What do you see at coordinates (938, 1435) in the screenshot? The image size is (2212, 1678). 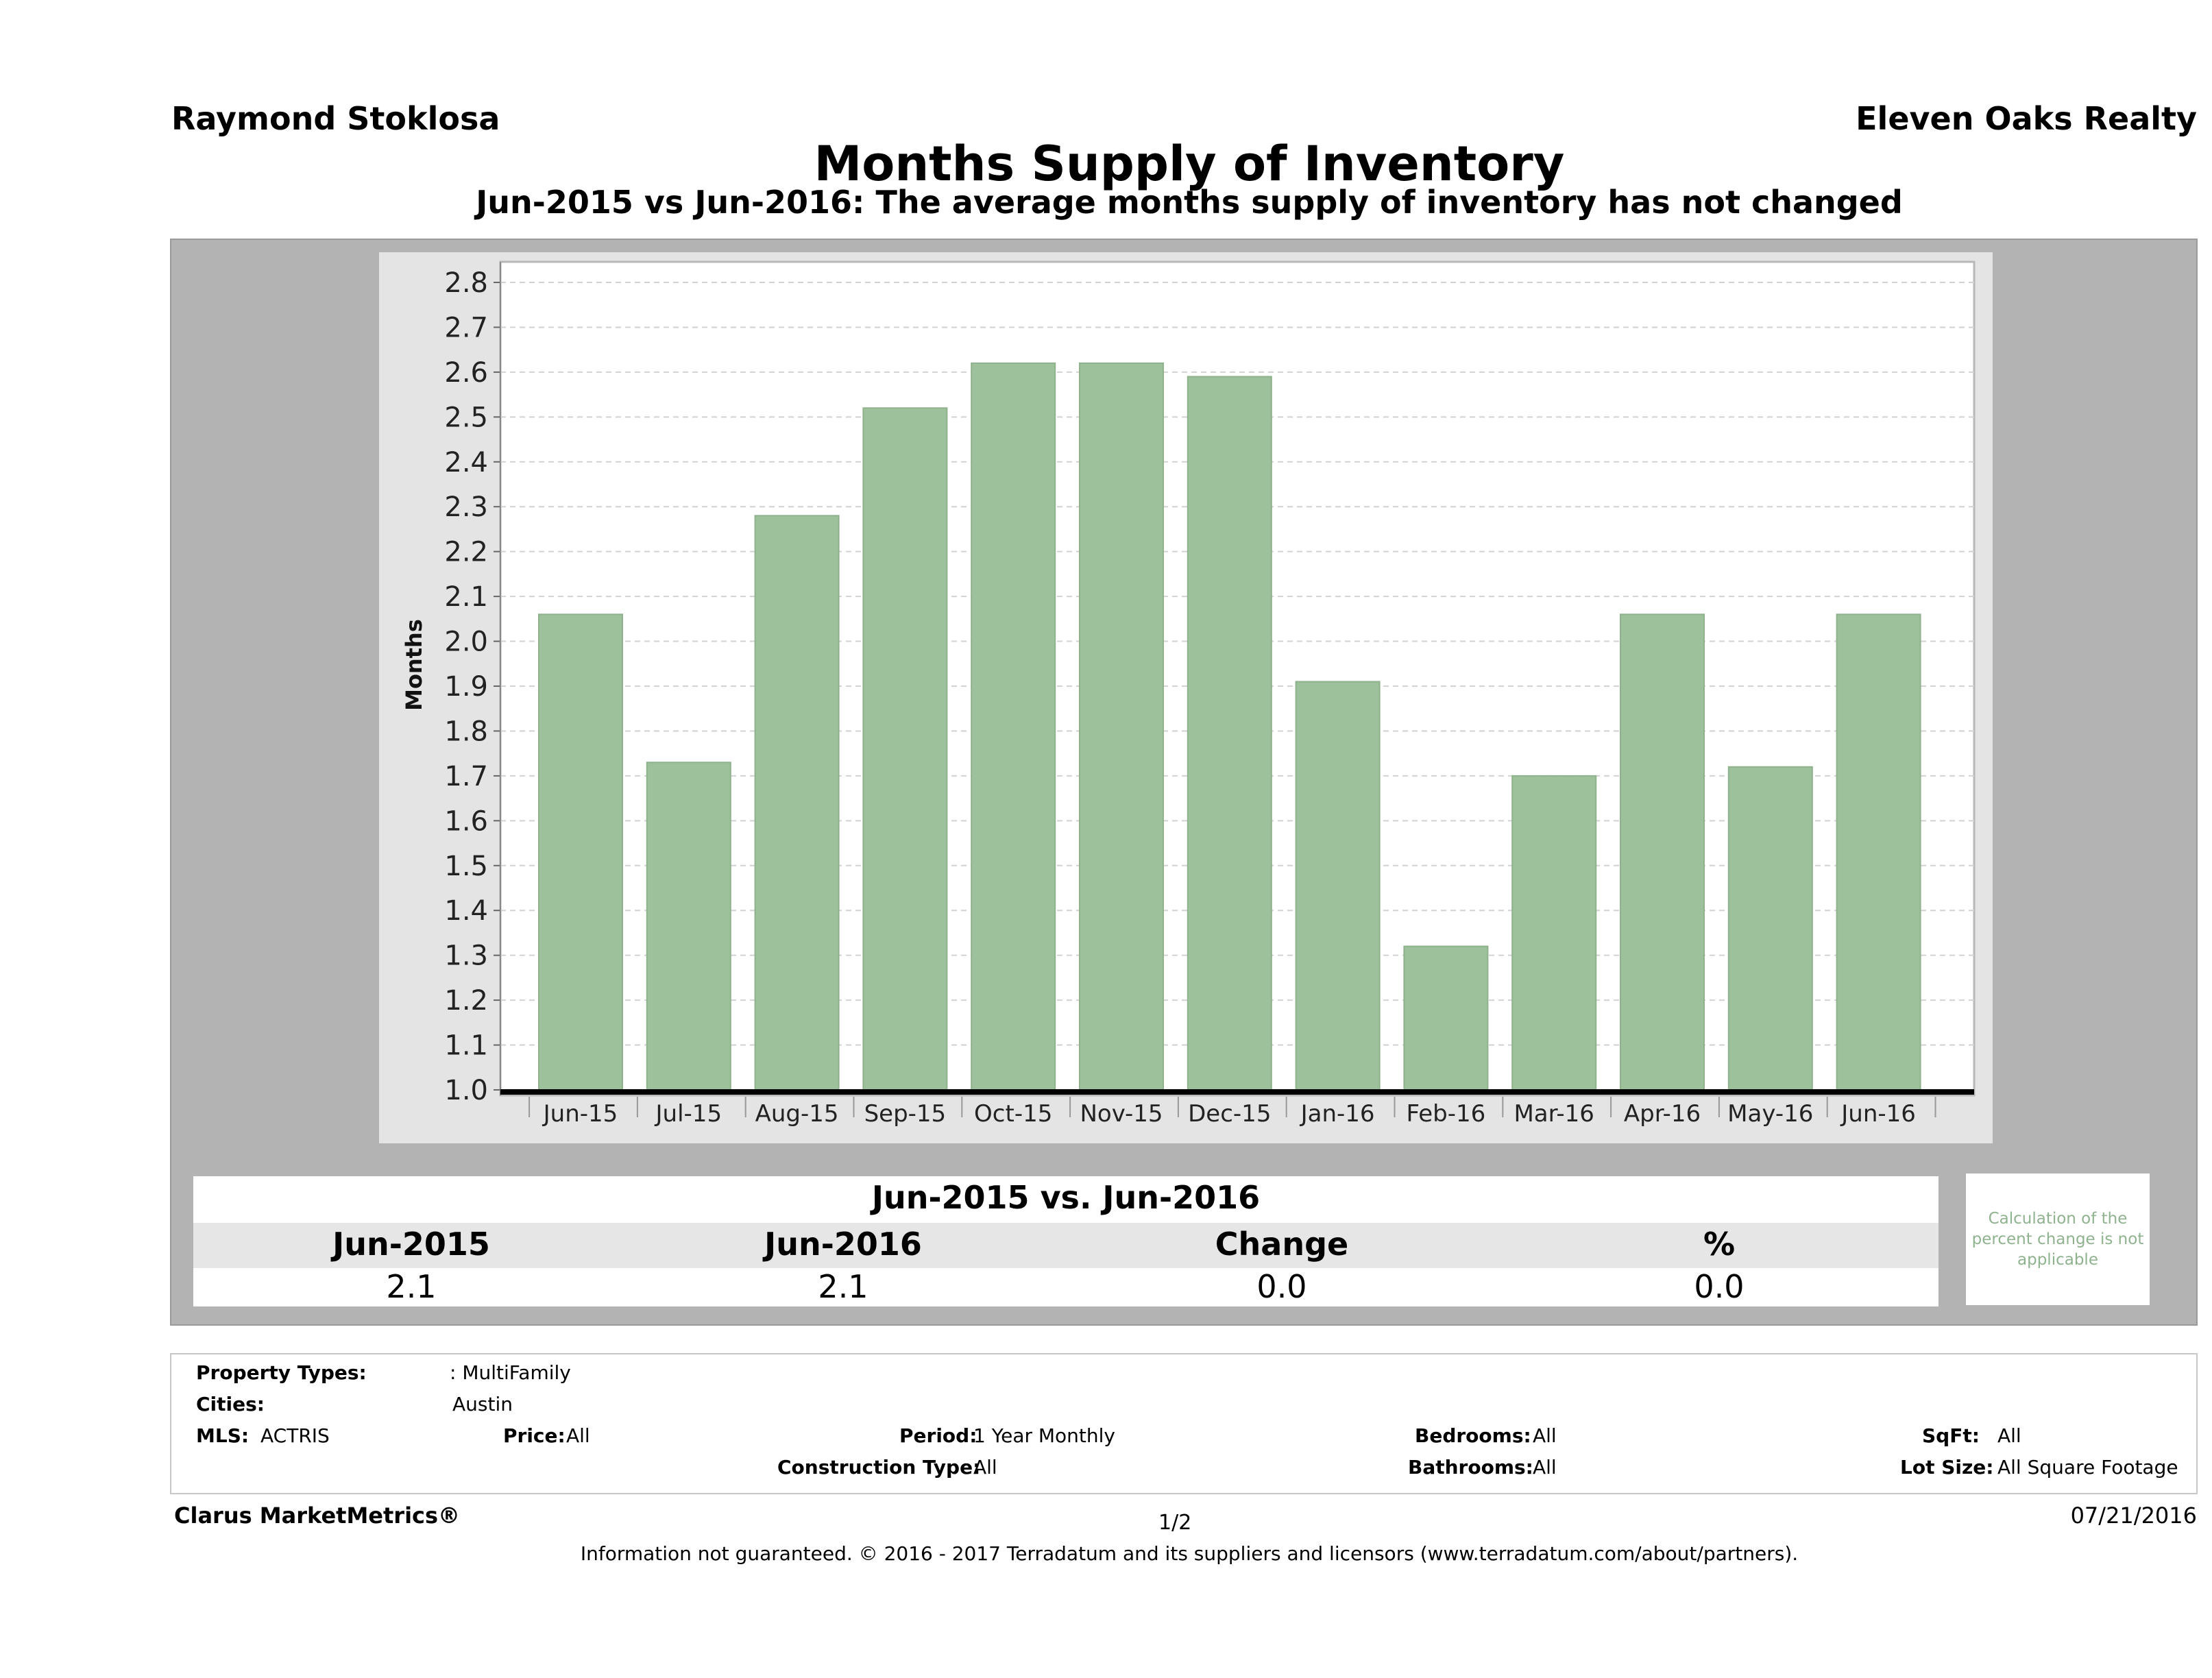 I see `period-label: Period:` at bounding box center [938, 1435].